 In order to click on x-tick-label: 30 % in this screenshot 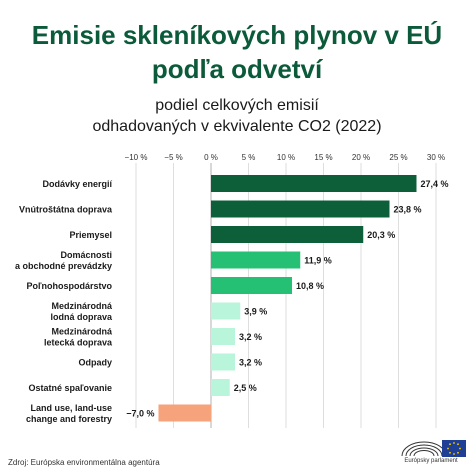, I will do `click(436, 157)`.